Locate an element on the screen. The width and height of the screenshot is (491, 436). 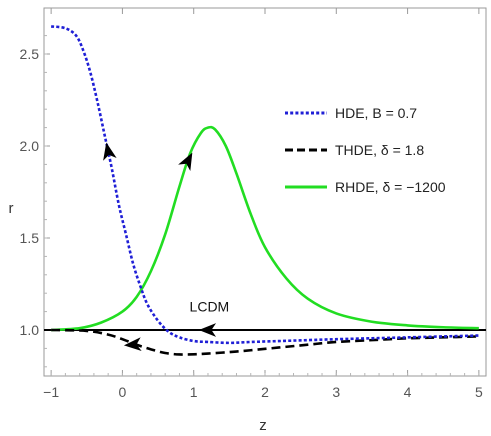
direction-arrows is located at coordinates (160, 247).